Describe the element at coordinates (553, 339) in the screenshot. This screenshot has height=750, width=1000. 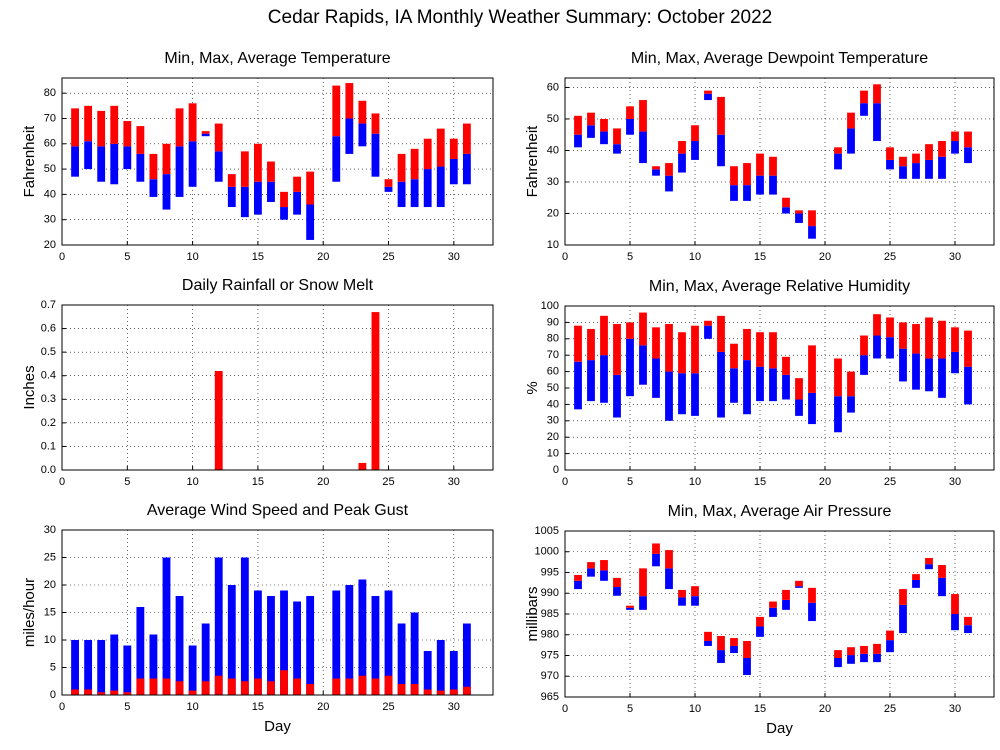
I see `y-tick-label: 80` at that location.